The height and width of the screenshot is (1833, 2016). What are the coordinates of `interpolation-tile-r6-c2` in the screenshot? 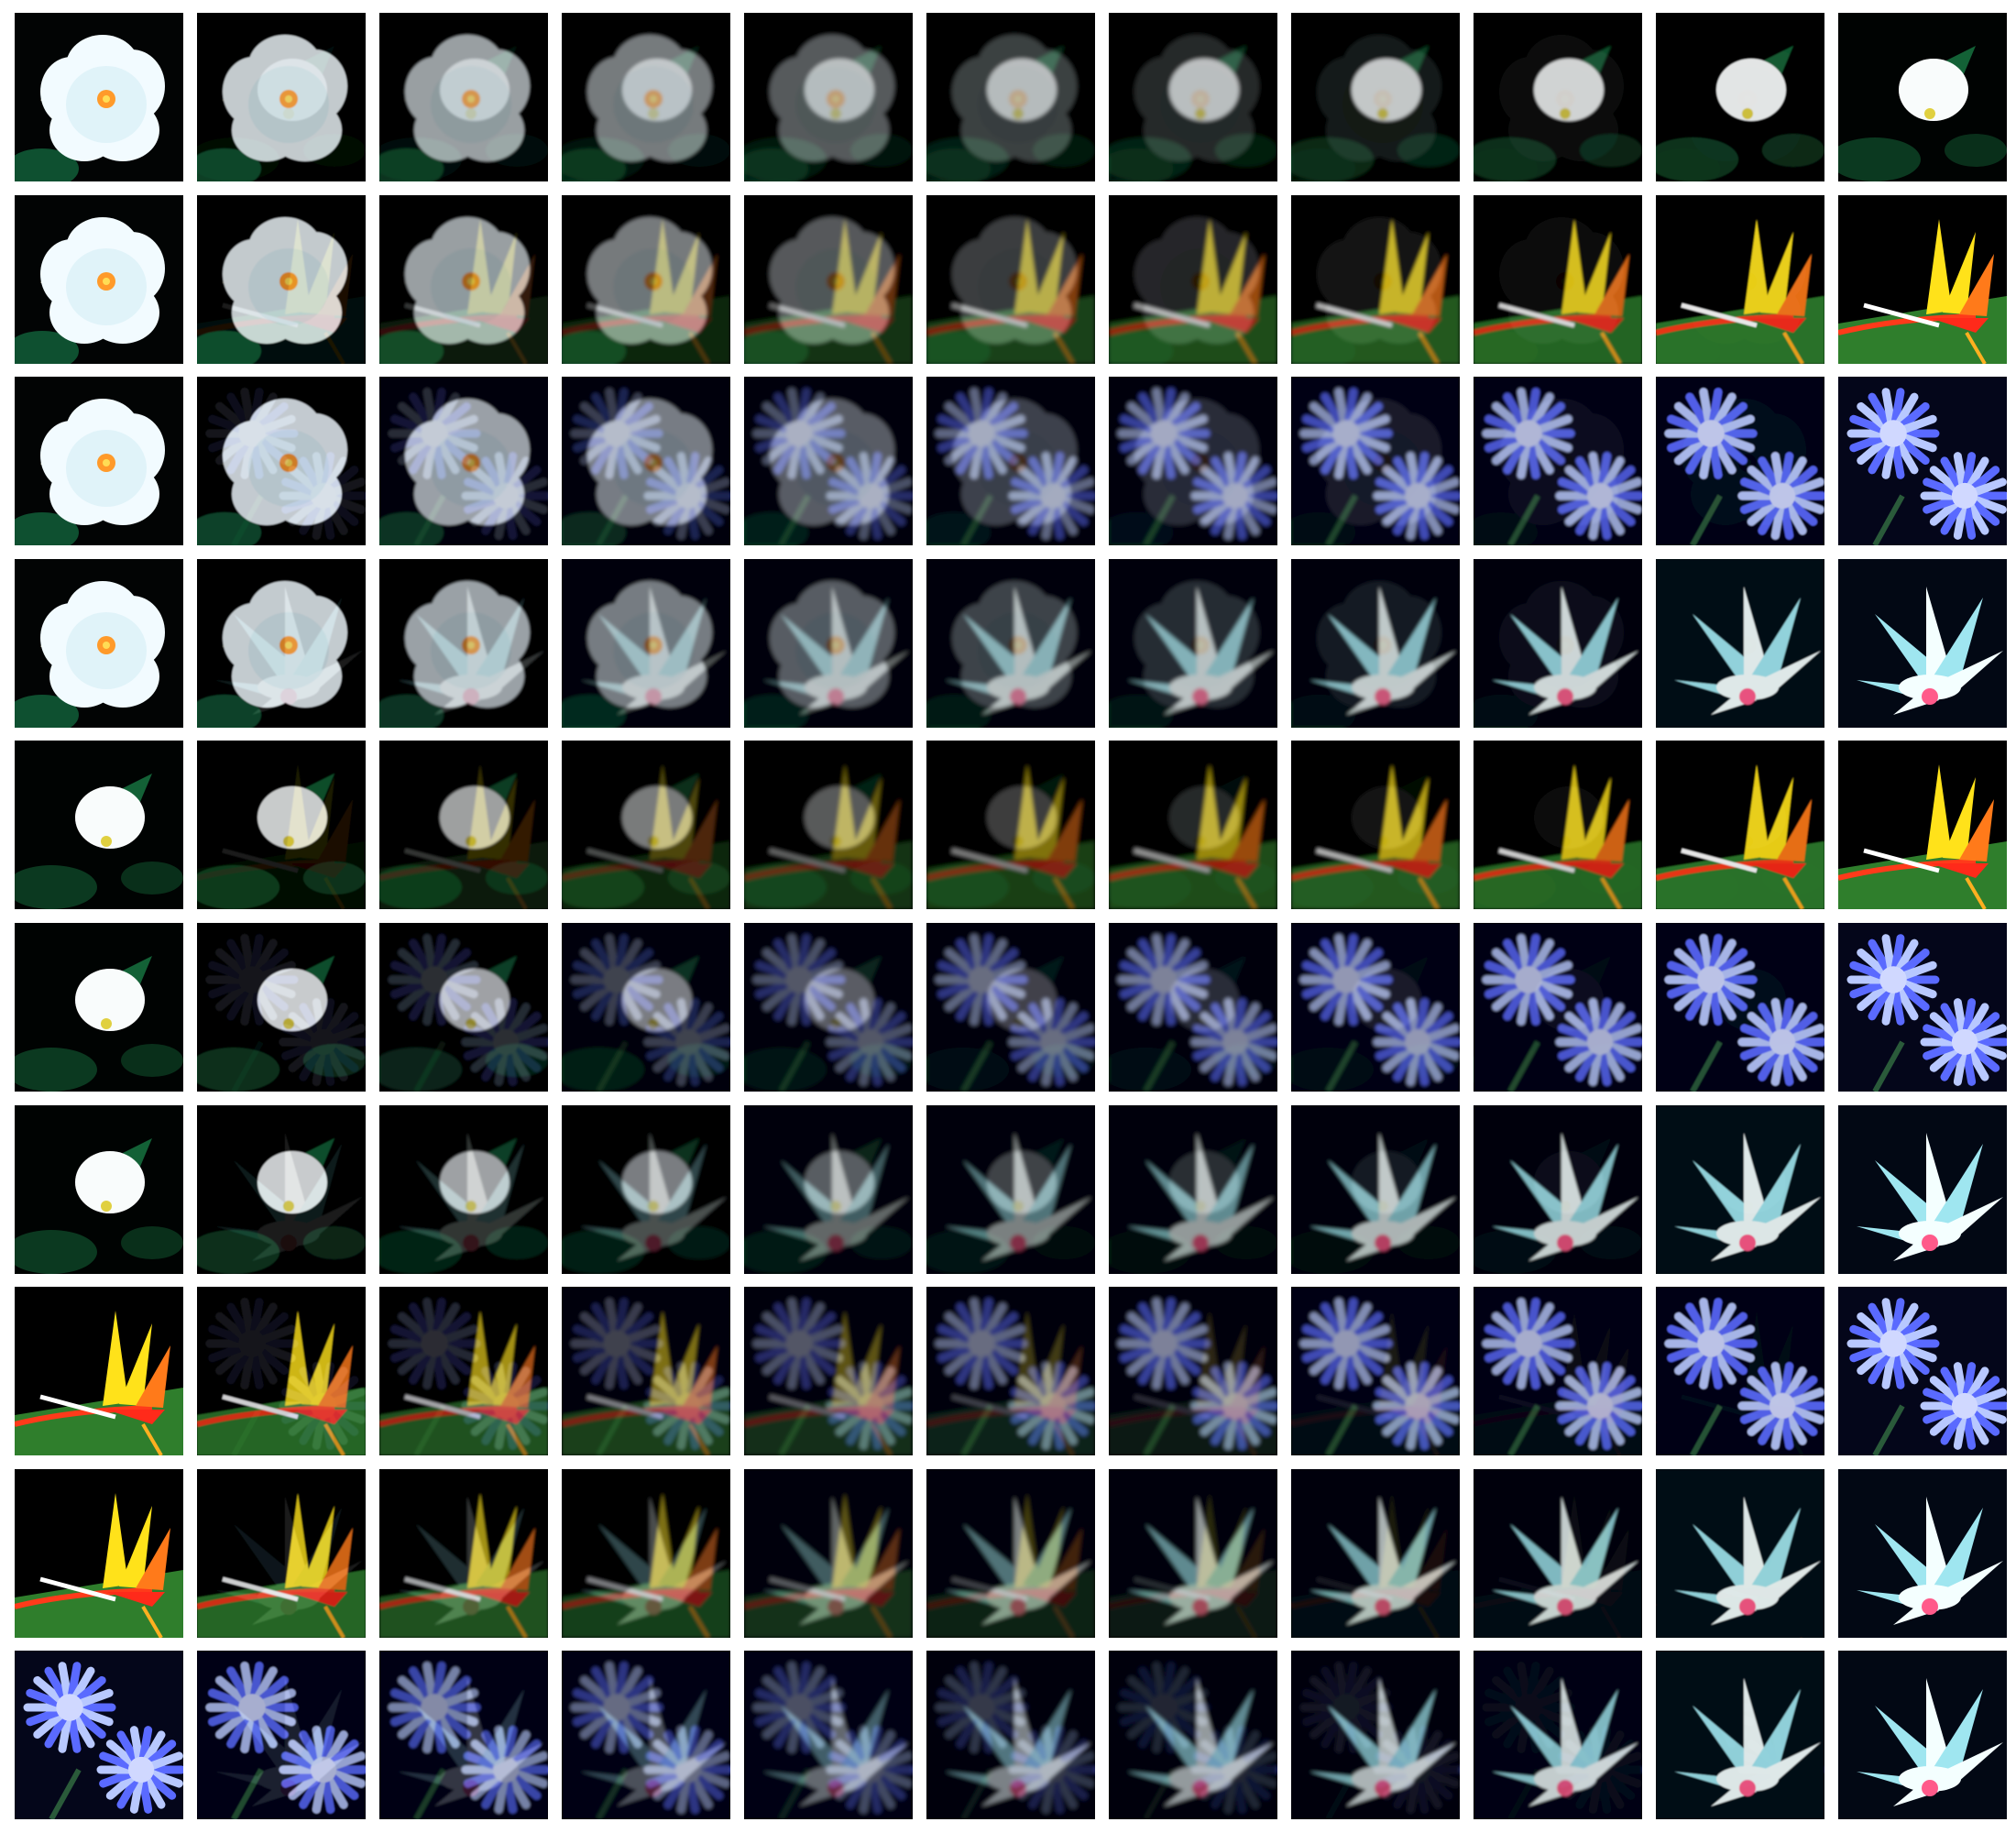 It's located at (281, 1007).